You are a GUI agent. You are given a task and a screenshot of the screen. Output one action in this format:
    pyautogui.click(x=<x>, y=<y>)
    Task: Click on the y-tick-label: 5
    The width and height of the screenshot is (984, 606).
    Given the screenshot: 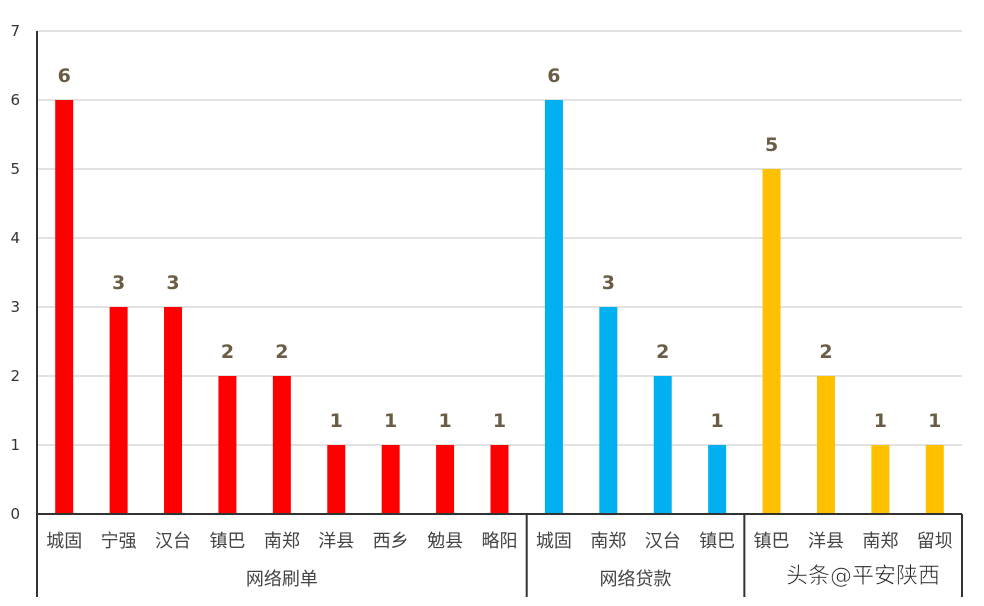 What is the action you would take?
    pyautogui.click(x=15, y=169)
    